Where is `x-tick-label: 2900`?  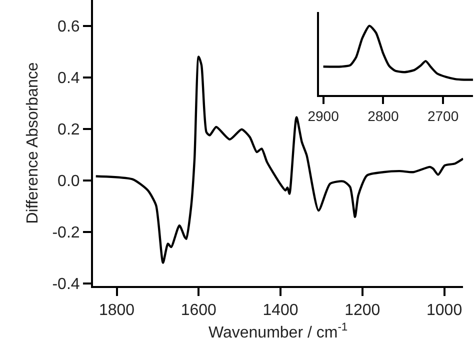
x-tick-label: 2900 is located at coordinates (324, 116).